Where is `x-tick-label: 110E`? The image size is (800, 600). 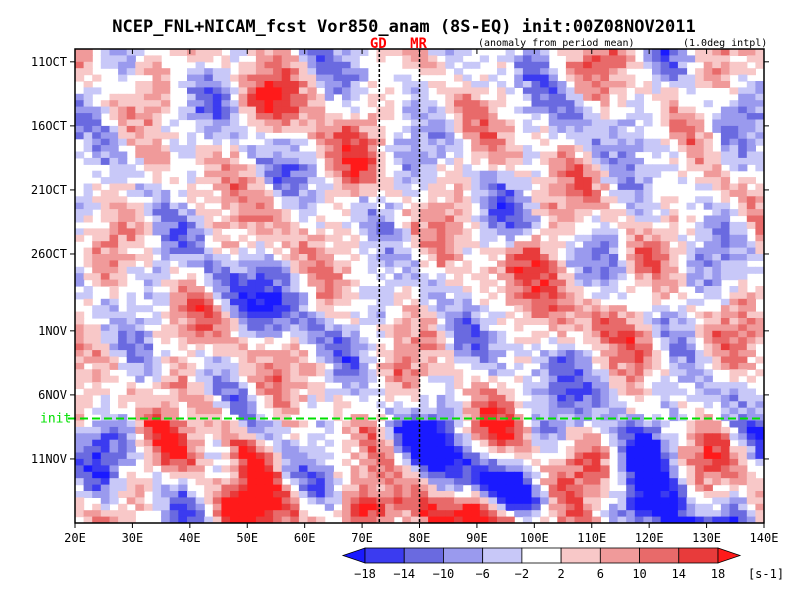 x-tick-label: 110E is located at coordinates (591, 538).